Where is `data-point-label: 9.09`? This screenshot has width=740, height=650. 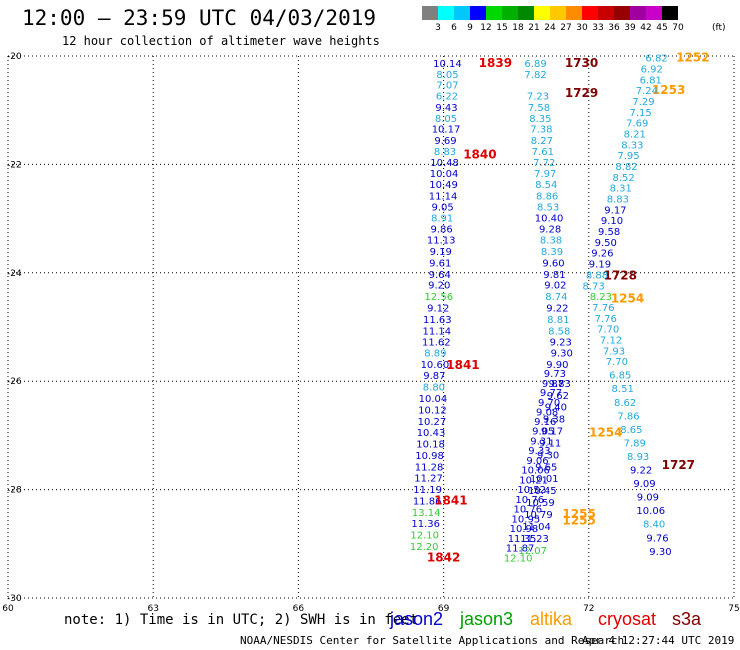 data-point-label: 9.09 is located at coordinates (648, 498).